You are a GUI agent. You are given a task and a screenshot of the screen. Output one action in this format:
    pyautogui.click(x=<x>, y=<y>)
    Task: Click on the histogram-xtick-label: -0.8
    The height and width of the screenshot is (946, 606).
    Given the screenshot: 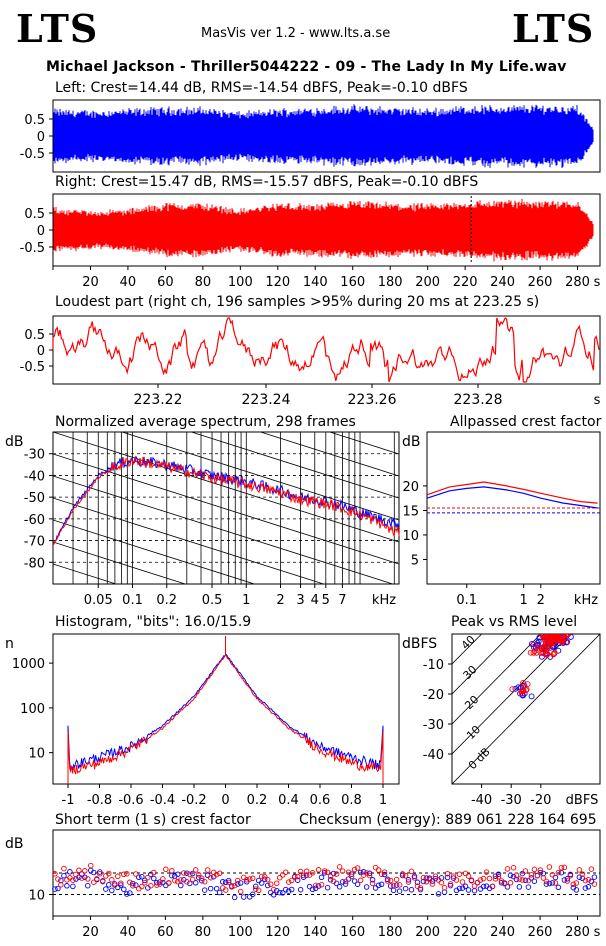 What is the action you would take?
    pyautogui.click(x=99, y=800)
    